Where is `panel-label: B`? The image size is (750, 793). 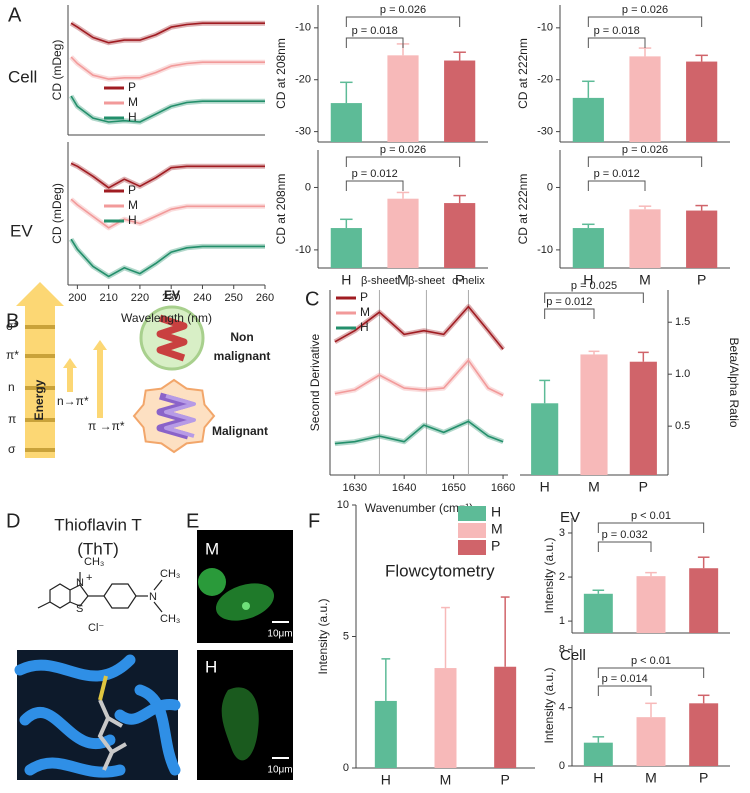 panel-label: B is located at coordinates (12, 321).